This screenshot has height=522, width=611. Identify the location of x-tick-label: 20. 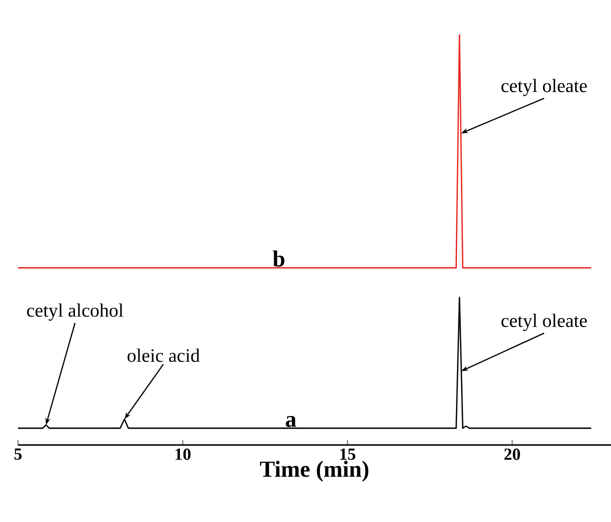
(512, 454).